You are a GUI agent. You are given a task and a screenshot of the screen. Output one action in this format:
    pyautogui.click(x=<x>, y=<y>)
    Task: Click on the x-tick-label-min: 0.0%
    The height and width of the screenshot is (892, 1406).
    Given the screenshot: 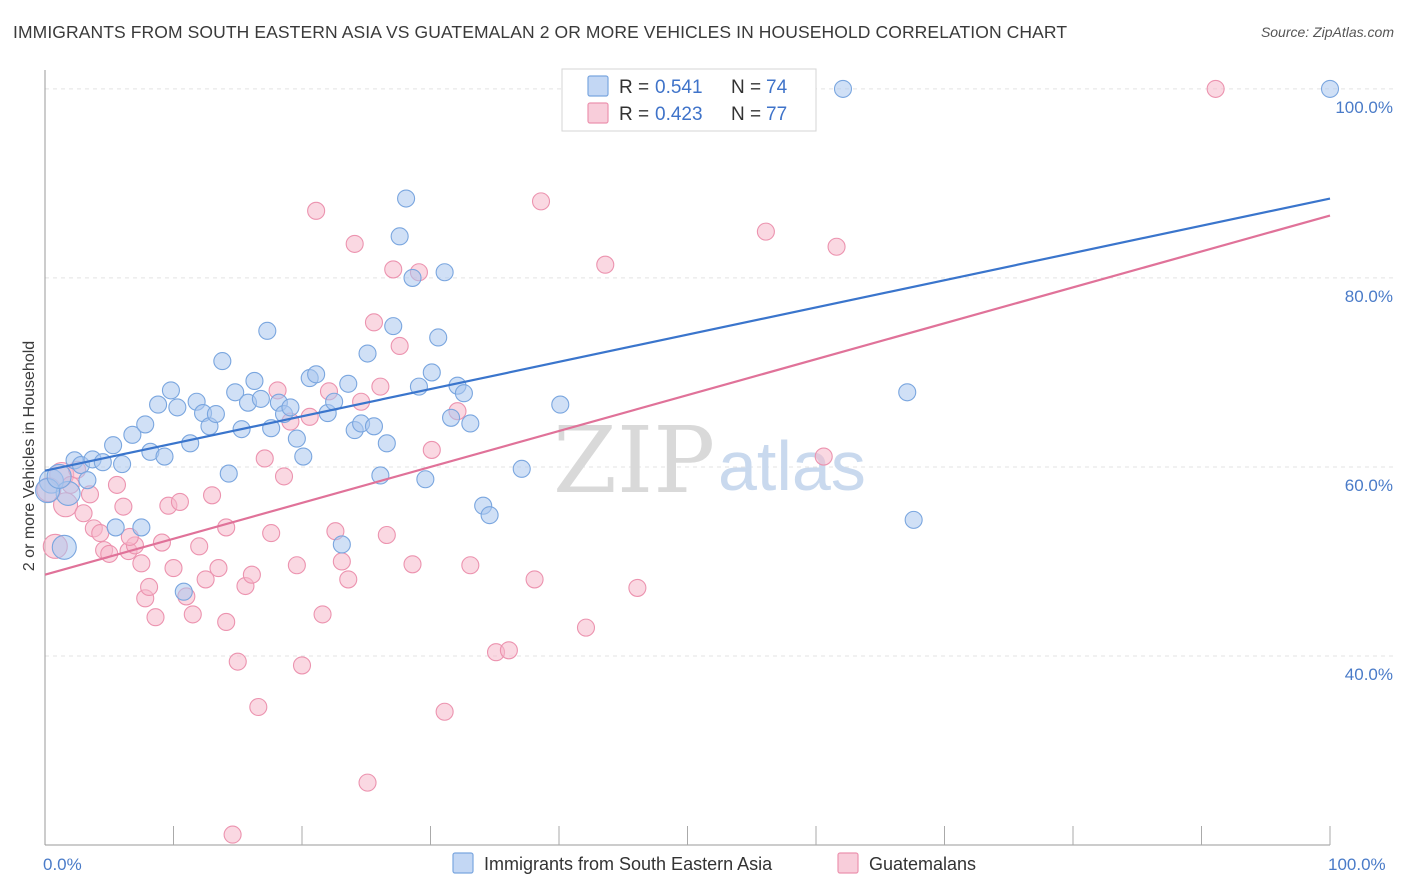 What is the action you would take?
    pyautogui.click(x=62, y=864)
    